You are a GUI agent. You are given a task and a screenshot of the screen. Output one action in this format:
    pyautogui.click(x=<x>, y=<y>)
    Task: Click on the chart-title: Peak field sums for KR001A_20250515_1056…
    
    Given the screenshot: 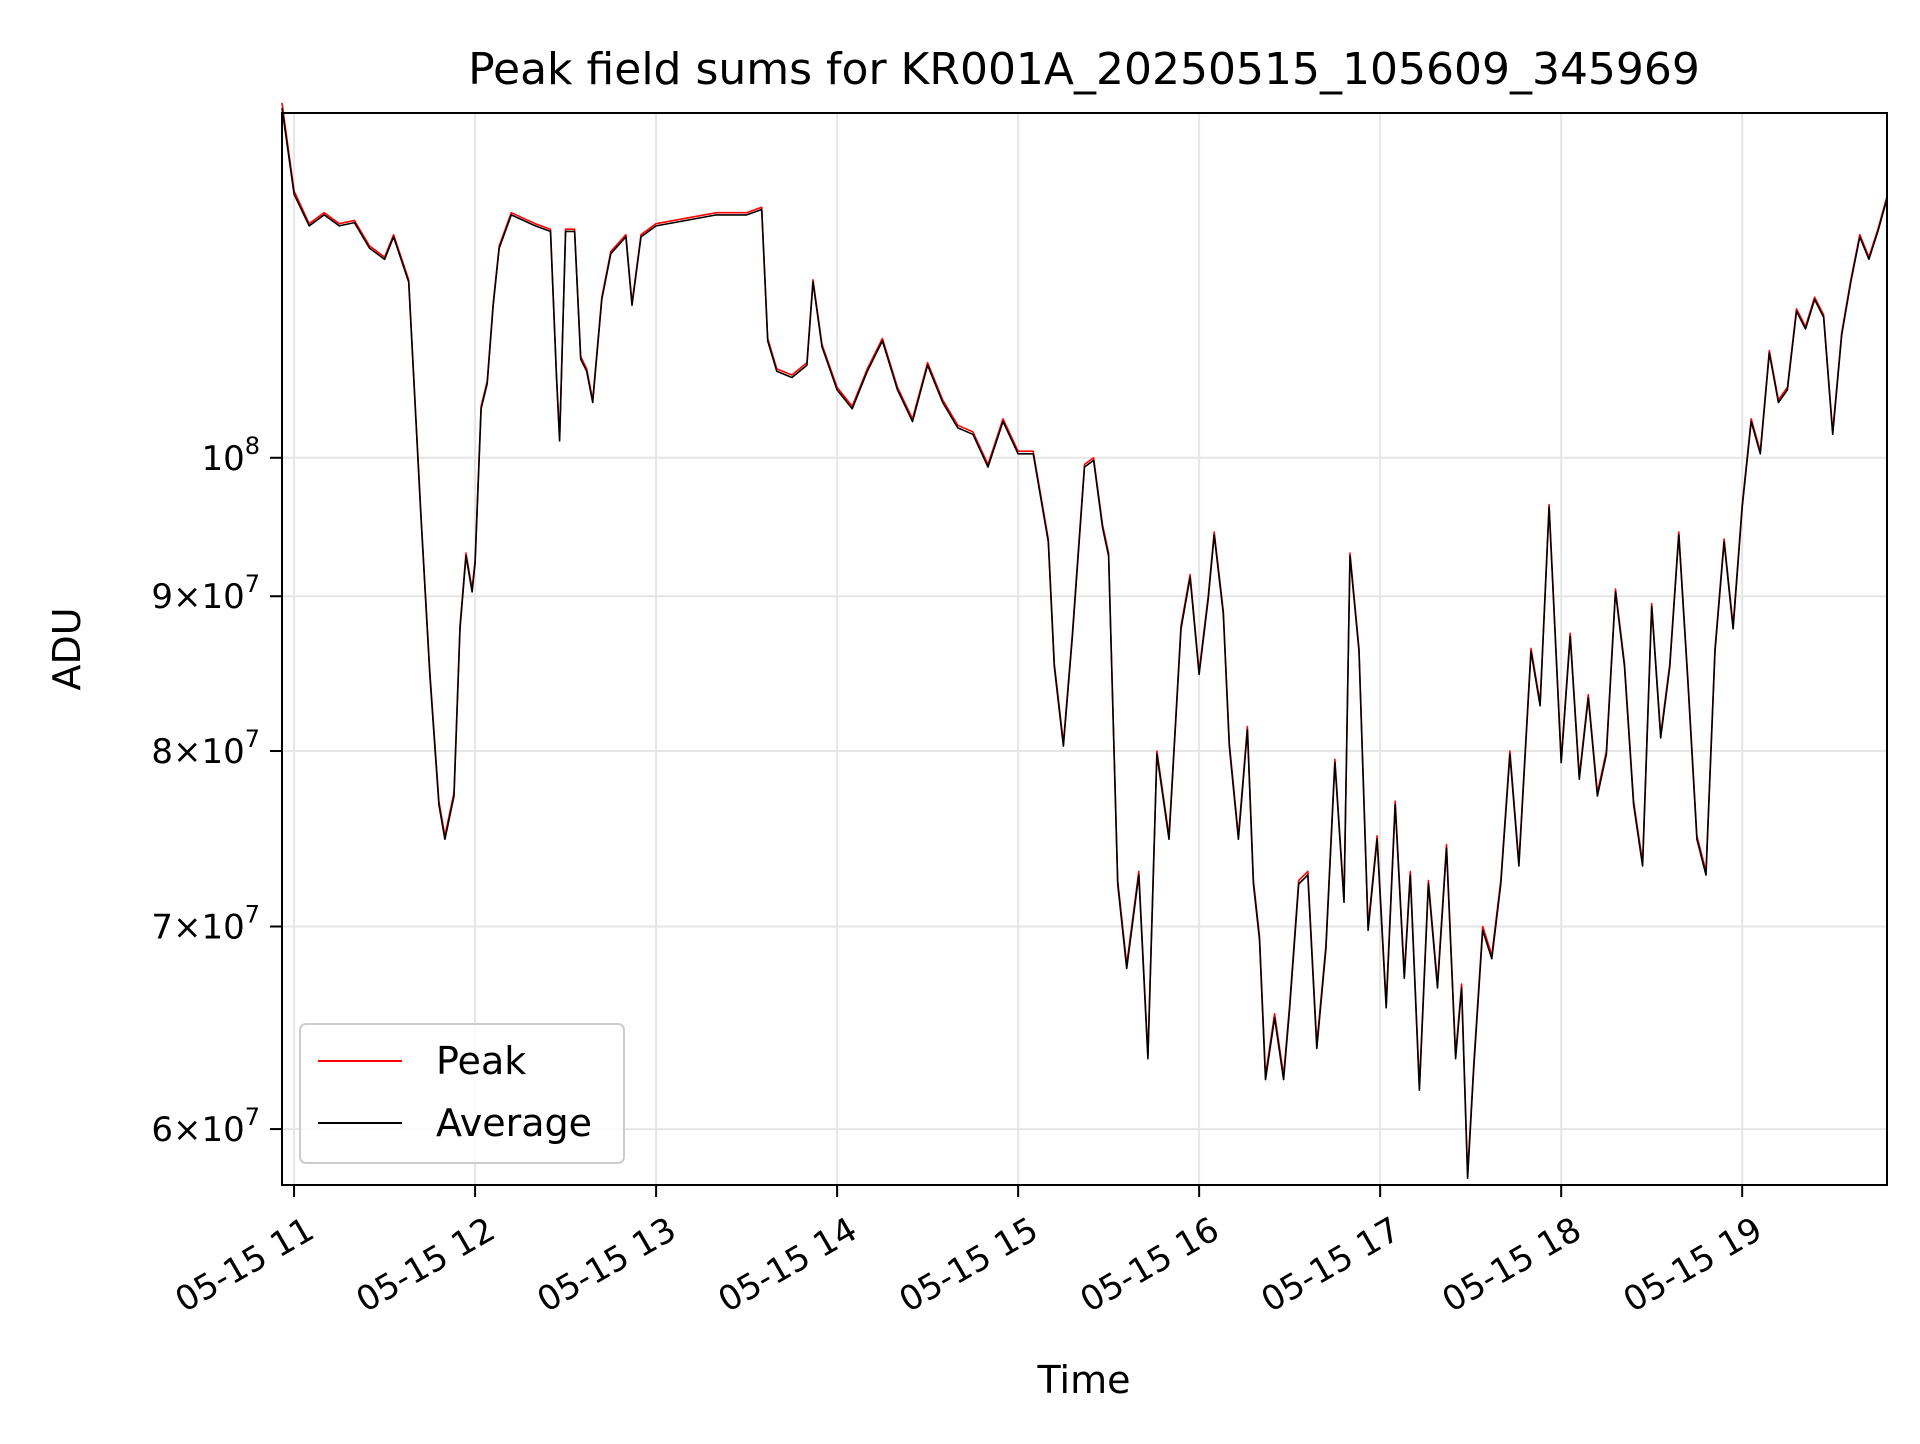 What is the action you would take?
    pyautogui.click(x=1084, y=69)
    